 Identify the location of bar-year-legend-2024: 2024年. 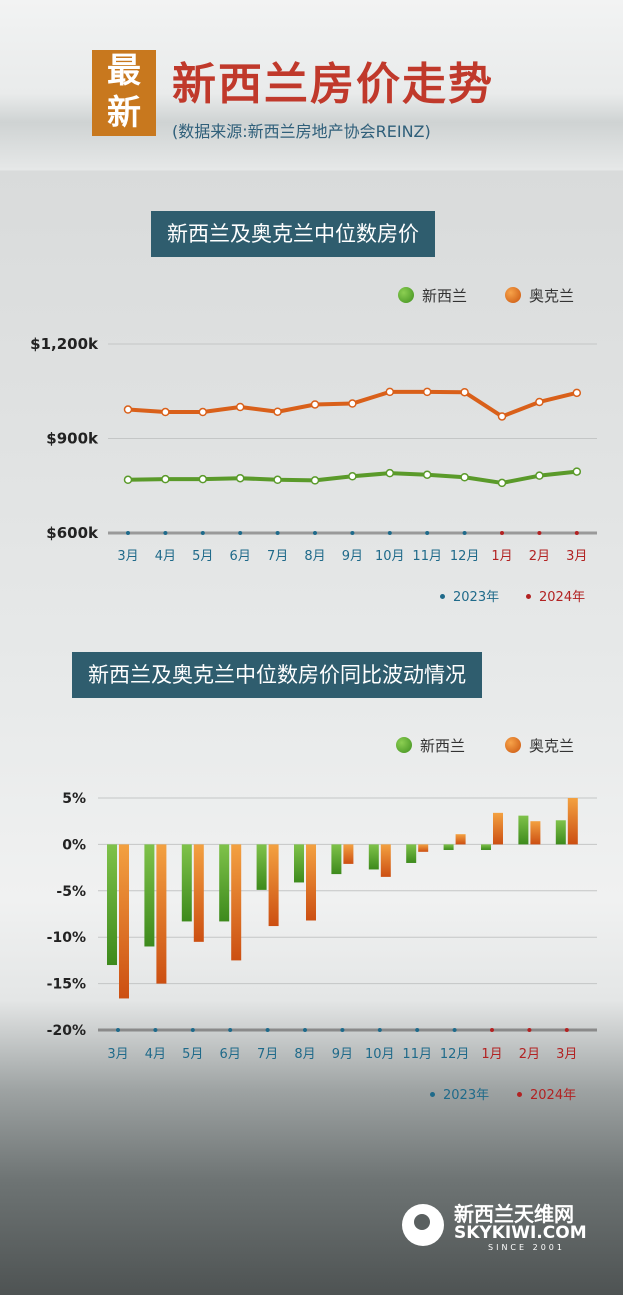
(546, 1093).